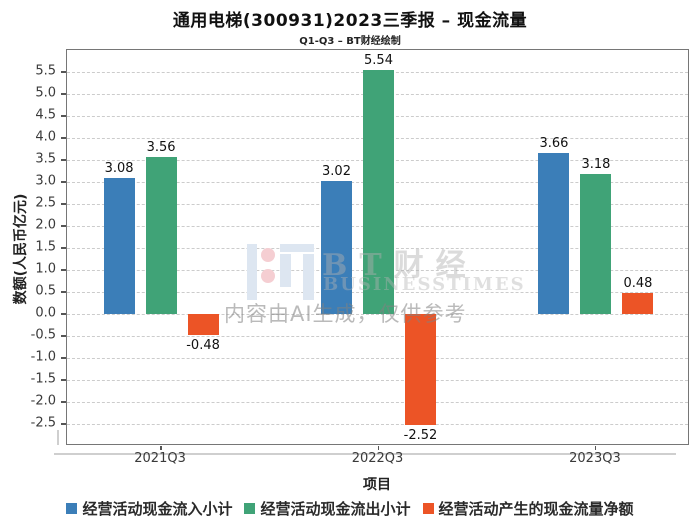 The image size is (700, 524). I want to click on bar-value-label: 0.48, so click(638, 283).